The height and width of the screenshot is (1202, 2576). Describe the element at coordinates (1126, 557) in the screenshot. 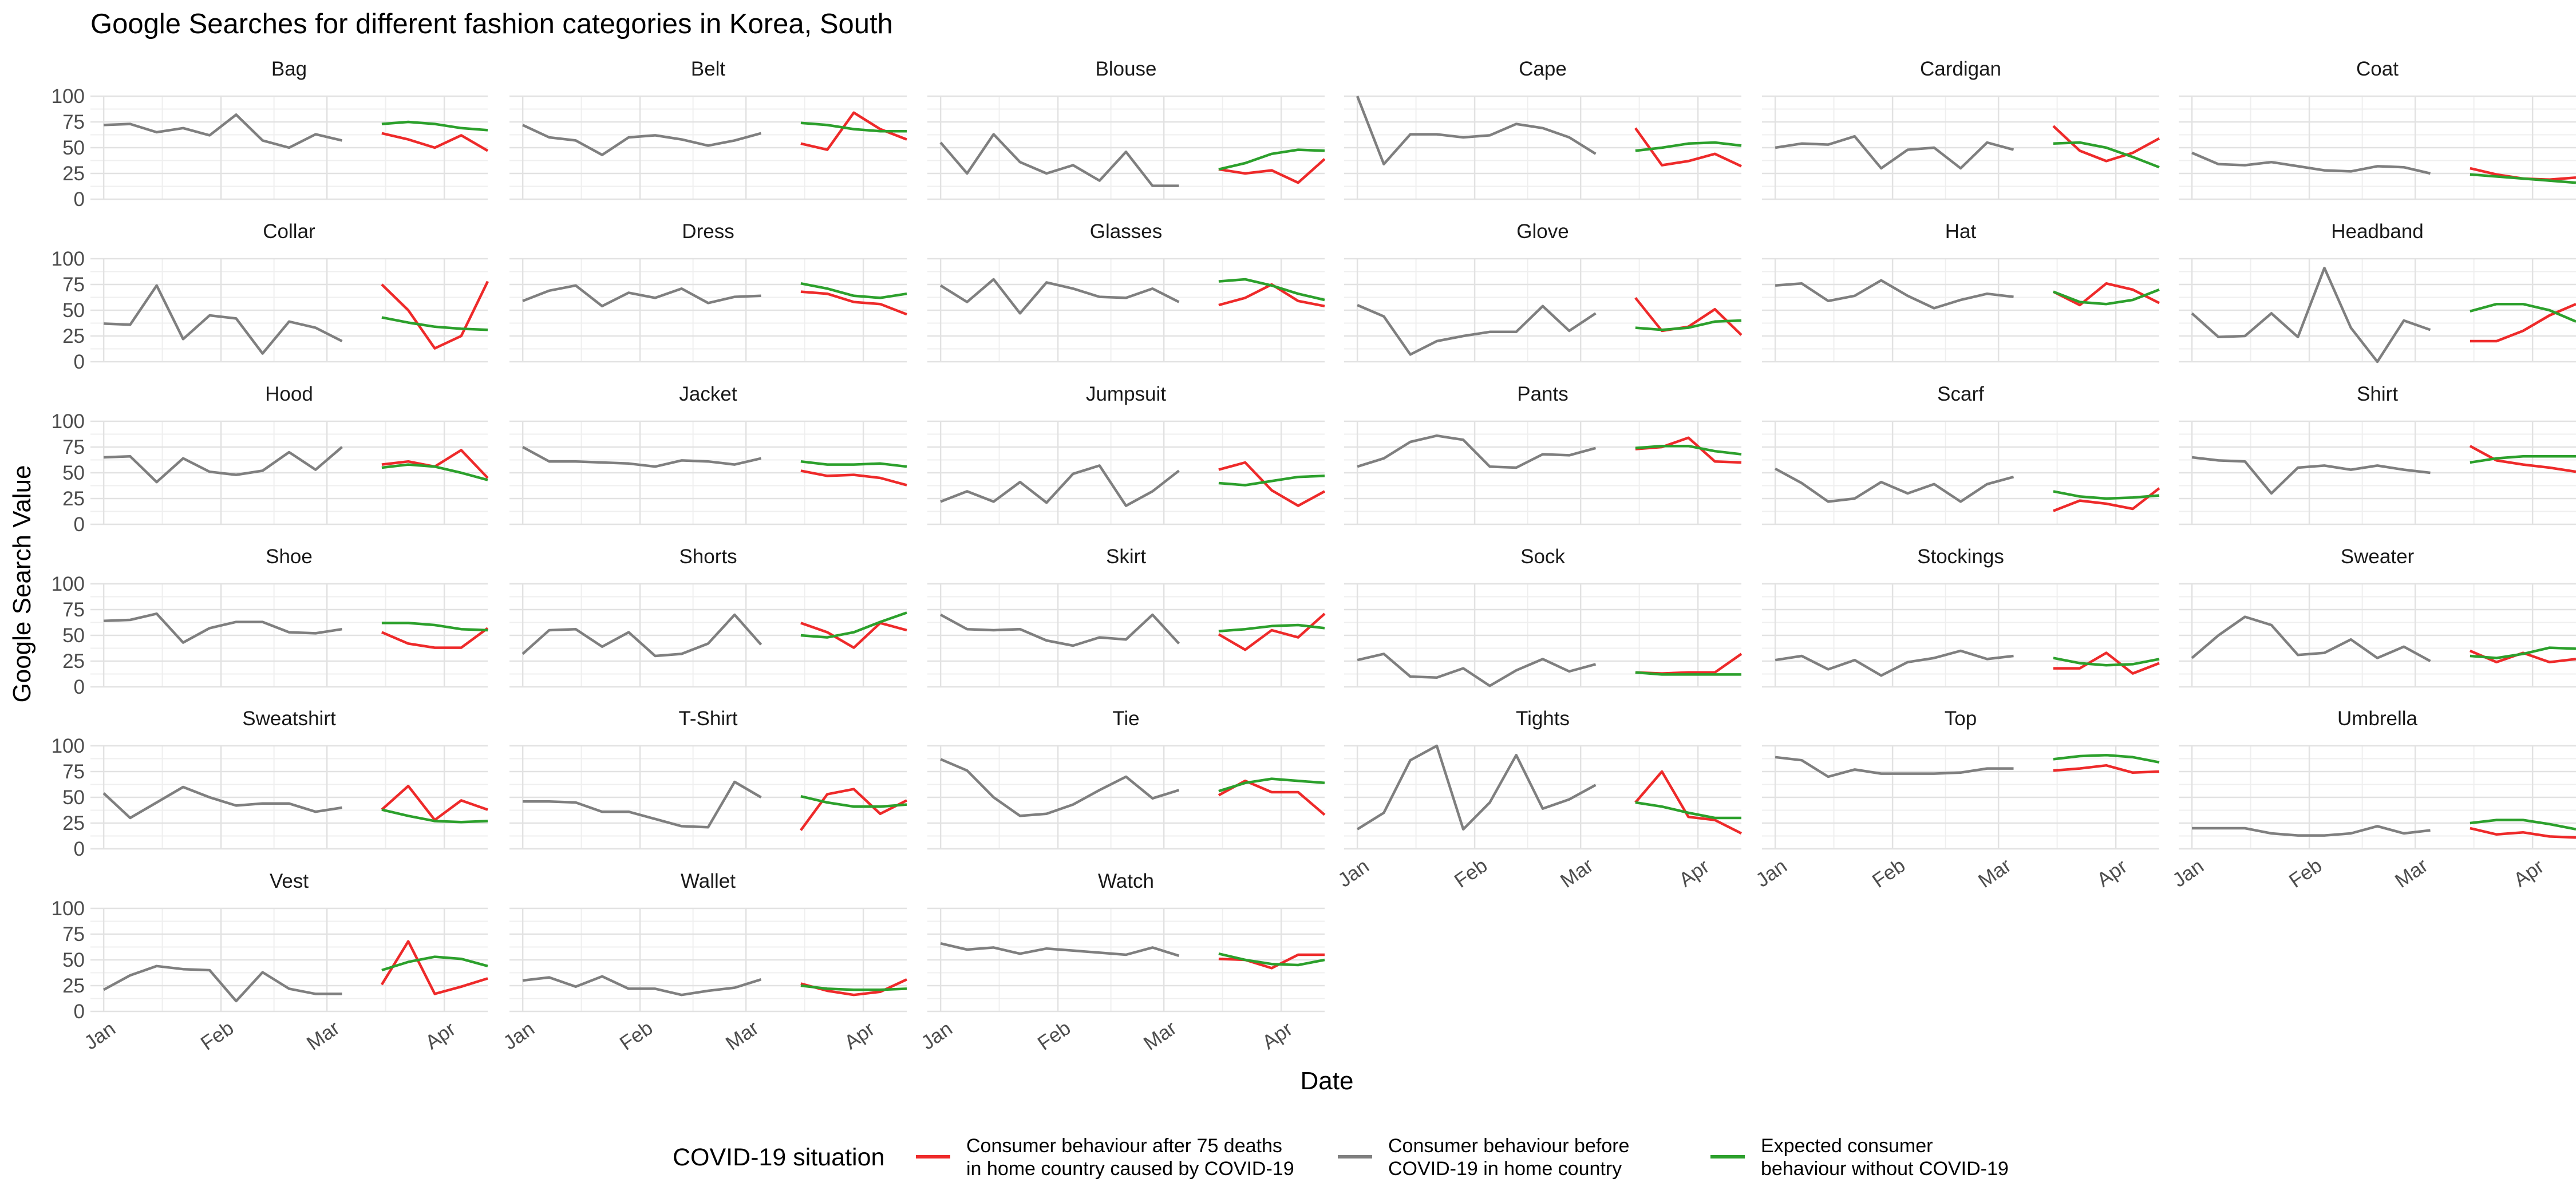

I see `facet-label: Skirt` at that location.